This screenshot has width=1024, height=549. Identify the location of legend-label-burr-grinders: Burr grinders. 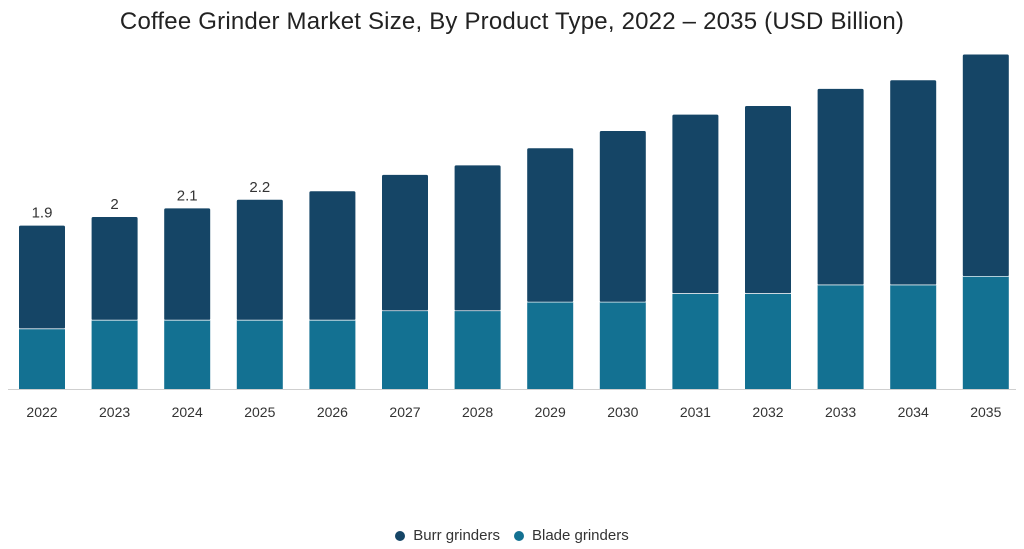
(456, 535).